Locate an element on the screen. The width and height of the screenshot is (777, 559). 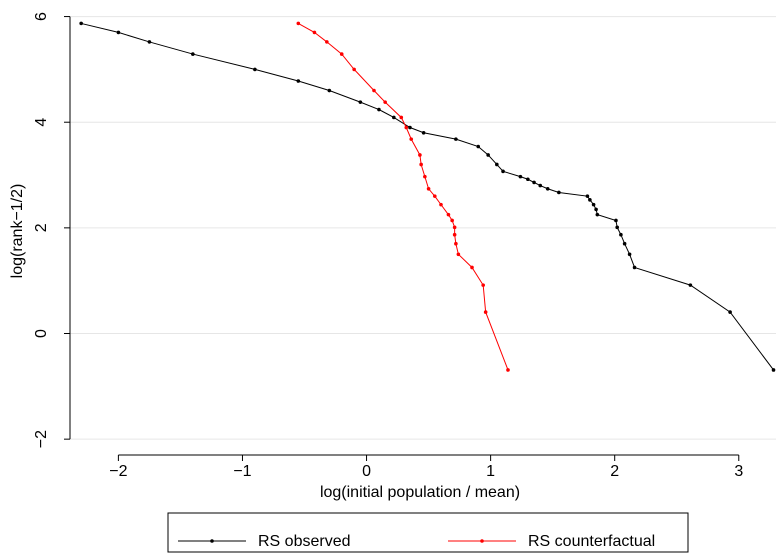
y-tick-label: 2 is located at coordinates (41, 227).